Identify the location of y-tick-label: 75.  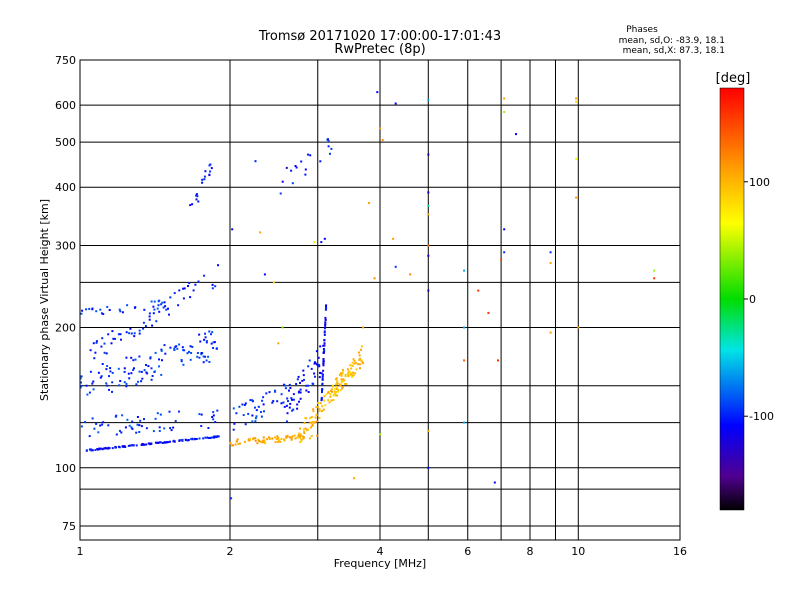
(69, 526).